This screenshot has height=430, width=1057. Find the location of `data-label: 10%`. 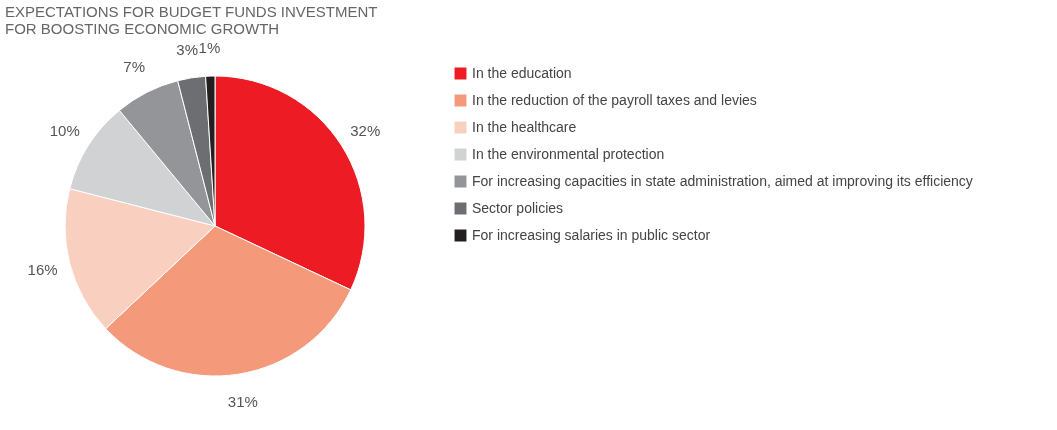

data-label: 10% is located at coordinates (64, 130).